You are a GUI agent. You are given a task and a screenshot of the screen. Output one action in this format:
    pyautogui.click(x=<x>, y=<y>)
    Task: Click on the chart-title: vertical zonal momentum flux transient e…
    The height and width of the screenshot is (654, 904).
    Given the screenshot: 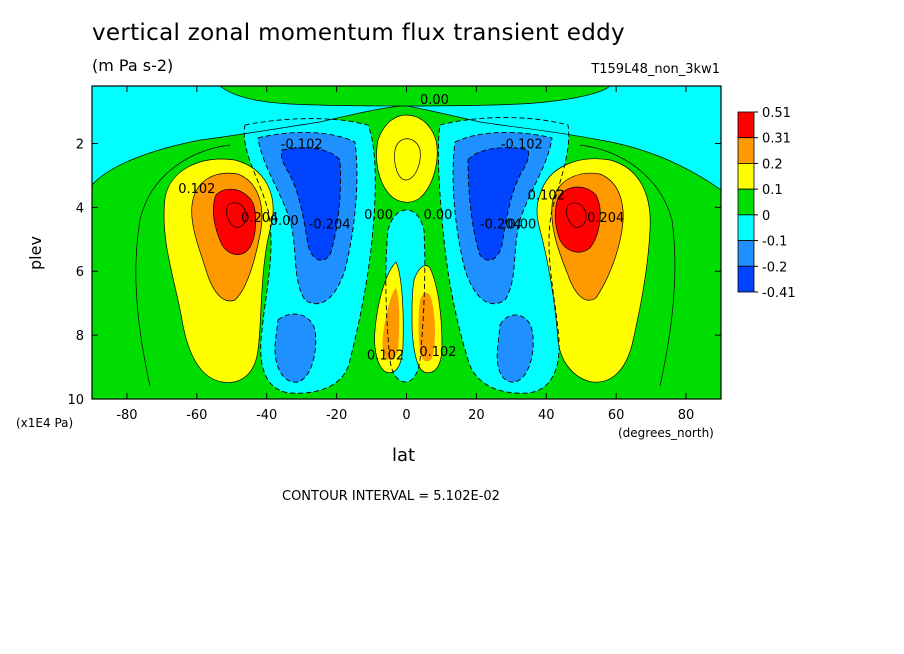 What is the action you would take?
    pyautogui.click(x=358, y=33)
    